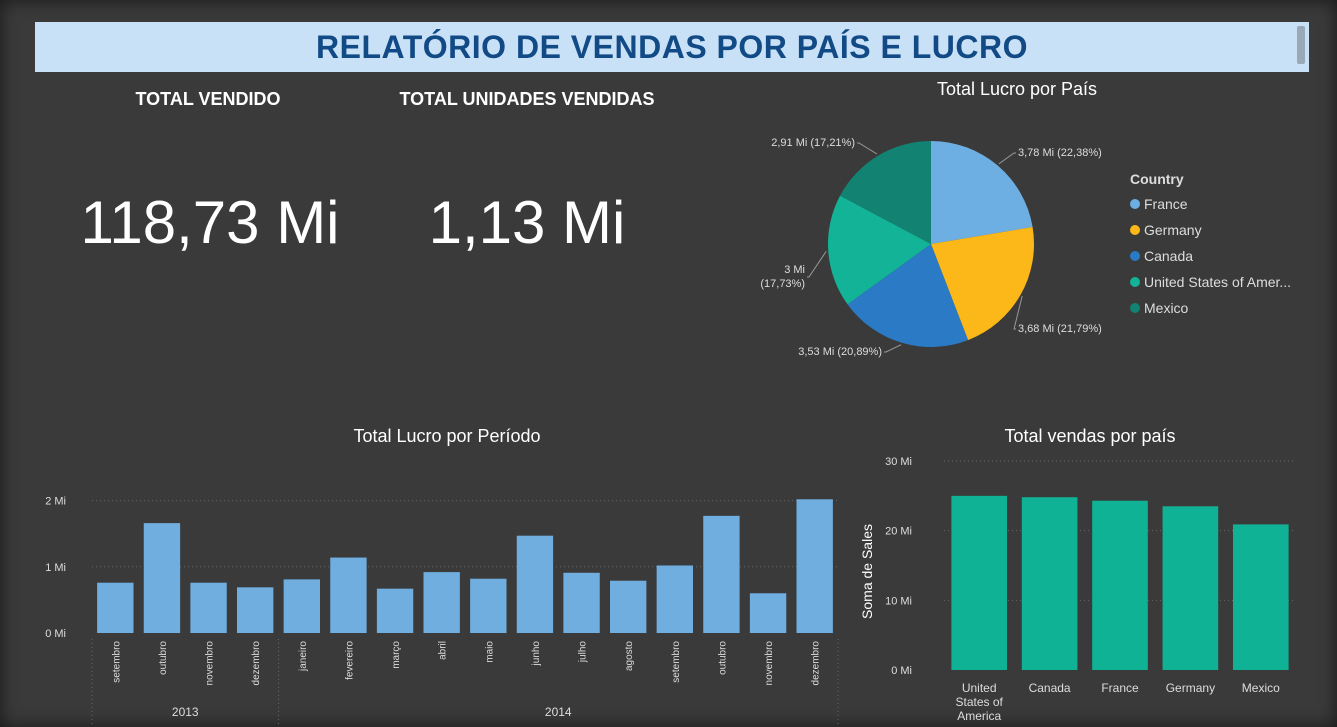 The image size is (1337, 727). I want to click on x-tick-label: France, so click(1120, 688).